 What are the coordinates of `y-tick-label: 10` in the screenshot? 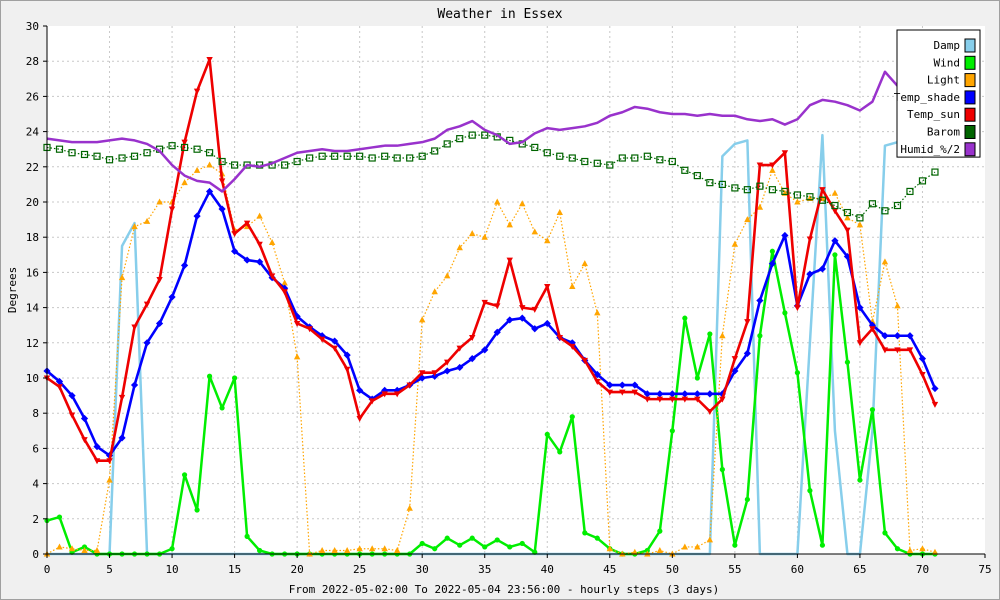 It's located at (32, 378).